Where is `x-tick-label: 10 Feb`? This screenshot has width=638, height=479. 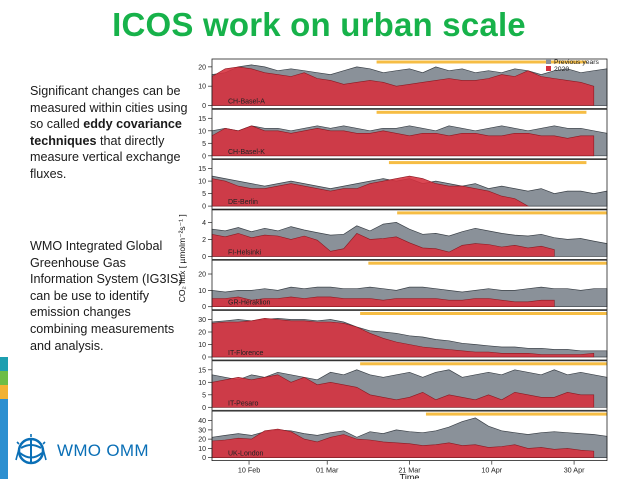
x-tick-label: 10 Feb is located at coordinates (249, 470).